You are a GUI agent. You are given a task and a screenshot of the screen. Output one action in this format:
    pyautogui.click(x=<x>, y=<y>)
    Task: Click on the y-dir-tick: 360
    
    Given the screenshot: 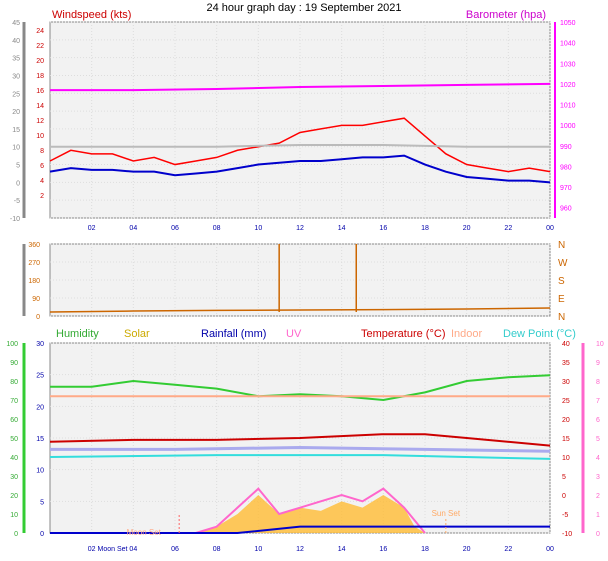 What is the action you would take?
    pyautogui.click(x=34, y=245)
    